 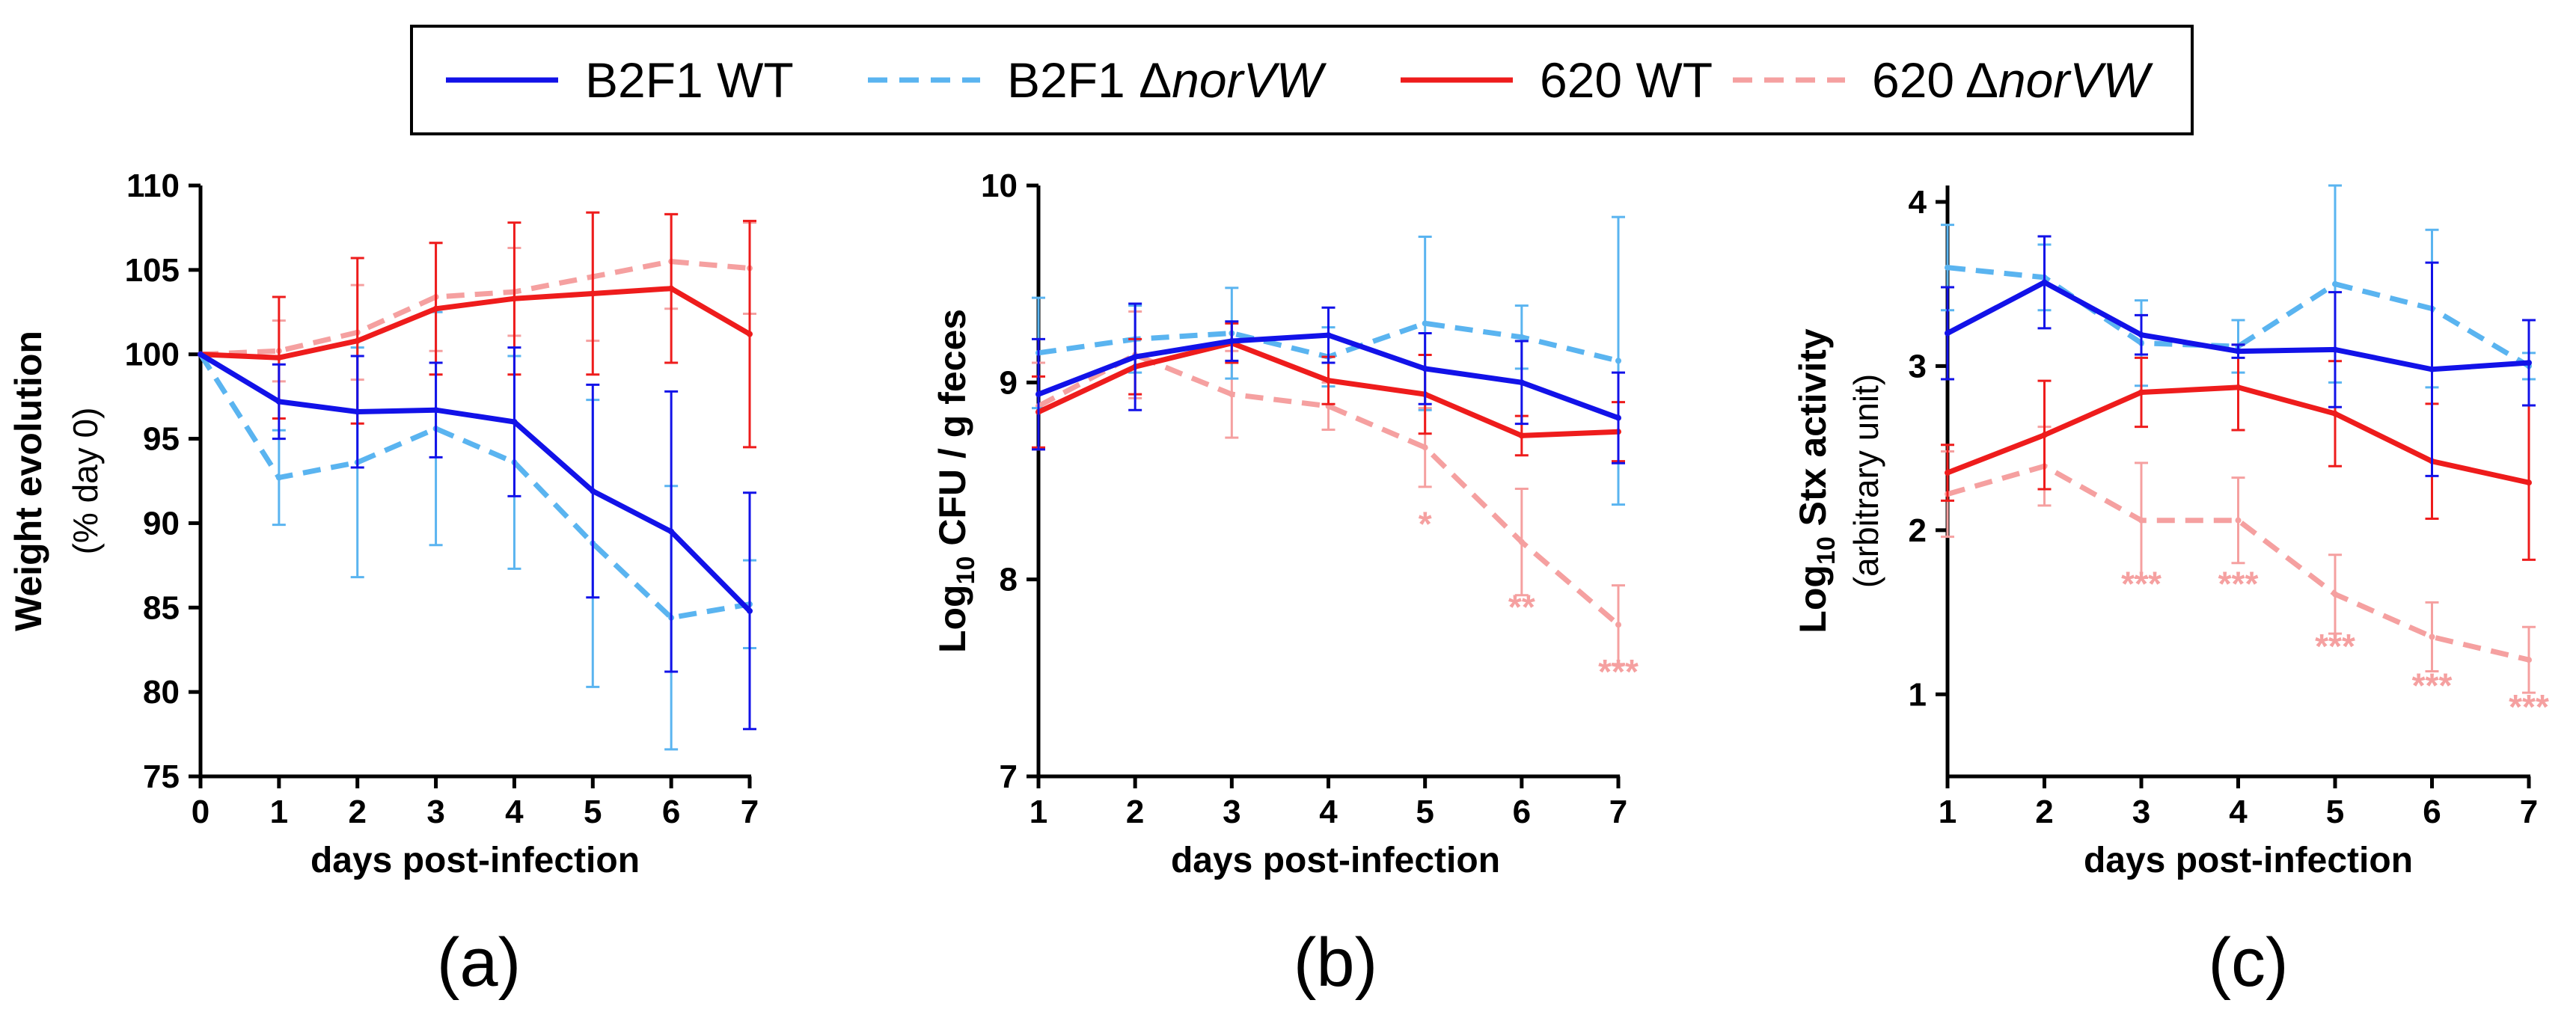 What do you see at coordinates (162, 439) in the screenshot?
I see `y-tick-label: 95` at bounding box center [162, 439].